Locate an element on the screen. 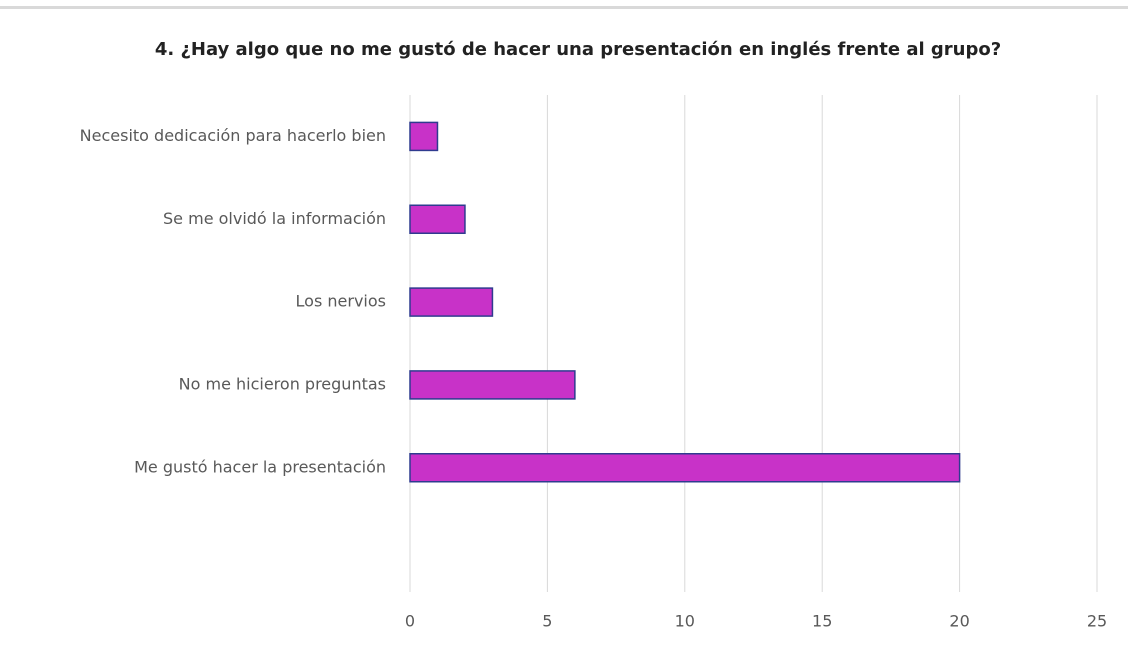 This screenshot has height=649, width=1128. x-tick-label: 25 is located at coordinates (1097, 621).